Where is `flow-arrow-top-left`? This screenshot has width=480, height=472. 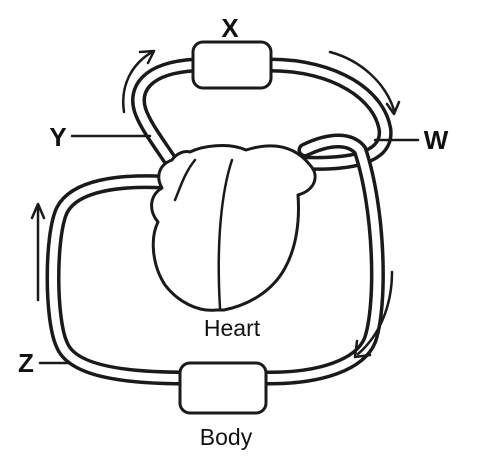
flow-arrow-top-left is located at coordinates (138, 81).